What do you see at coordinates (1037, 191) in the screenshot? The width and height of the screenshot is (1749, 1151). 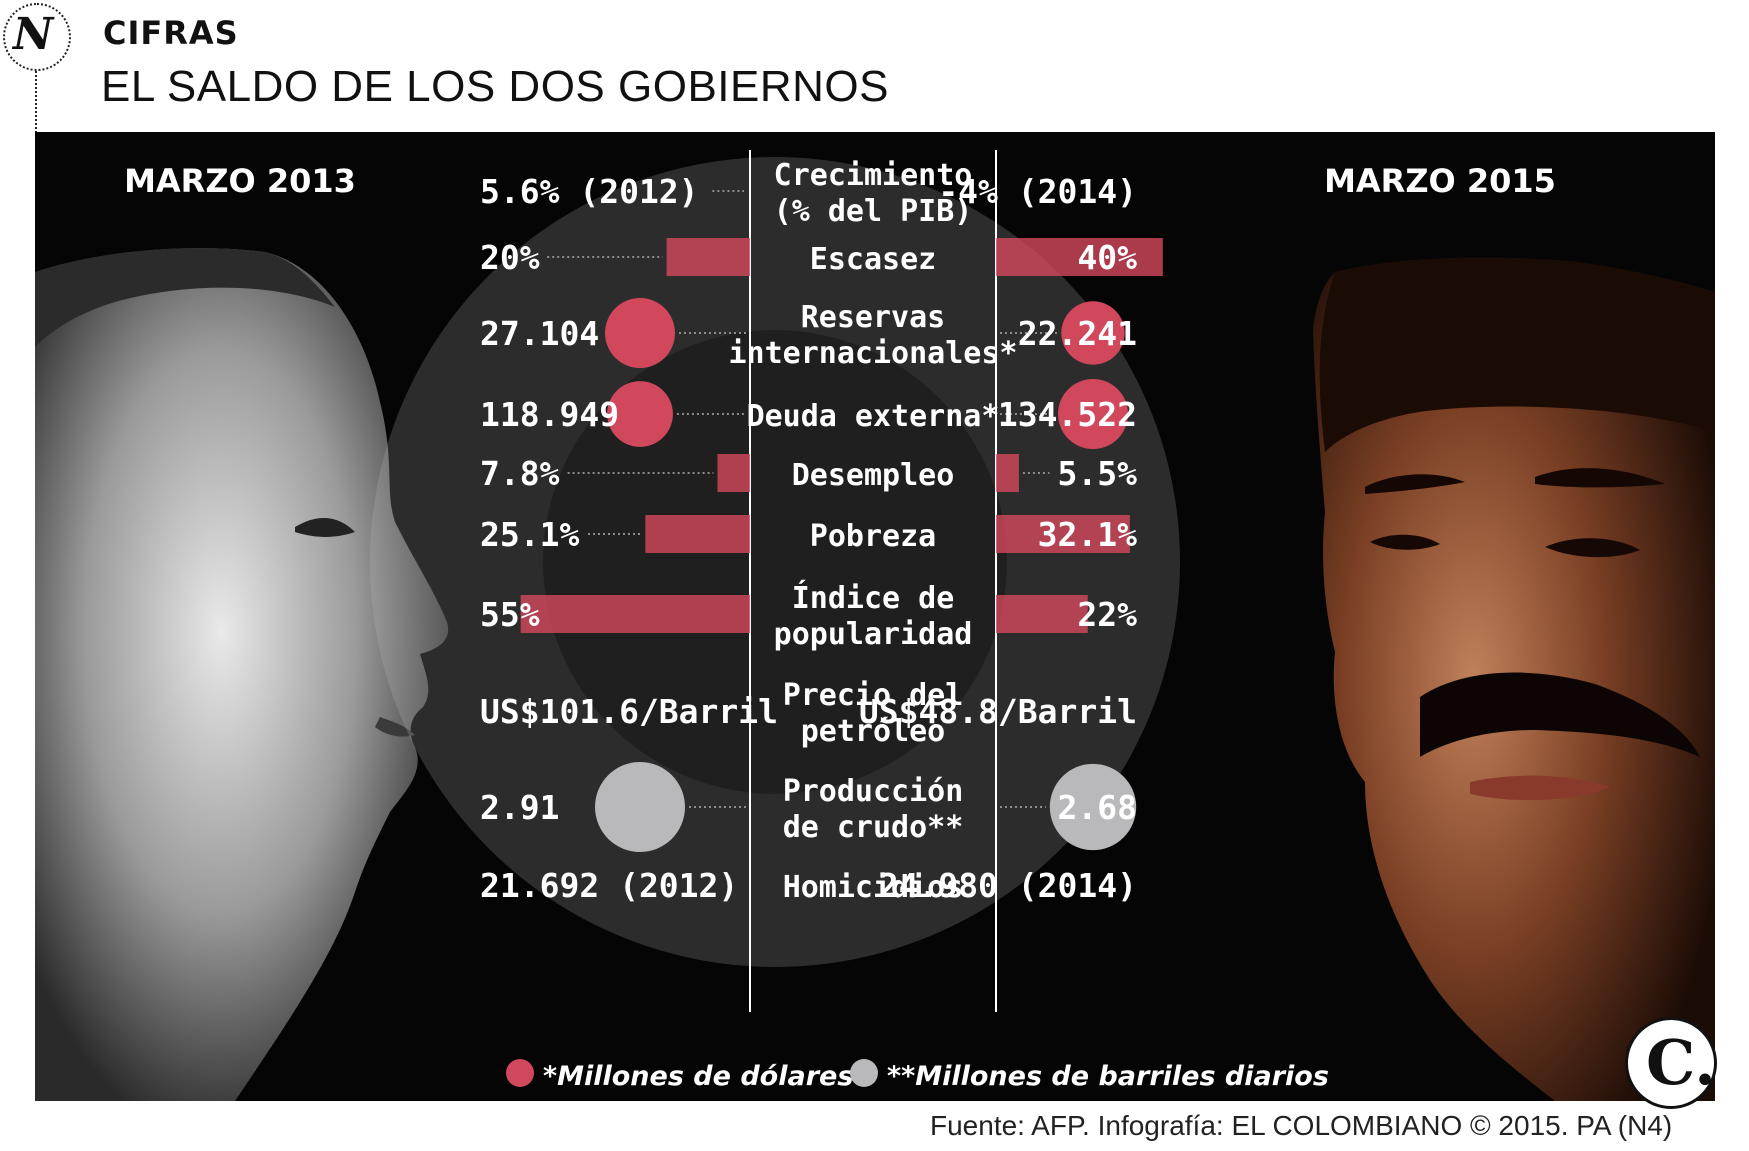 I see `right-value: -4% (2014)` at bounding box center [1037, 191].